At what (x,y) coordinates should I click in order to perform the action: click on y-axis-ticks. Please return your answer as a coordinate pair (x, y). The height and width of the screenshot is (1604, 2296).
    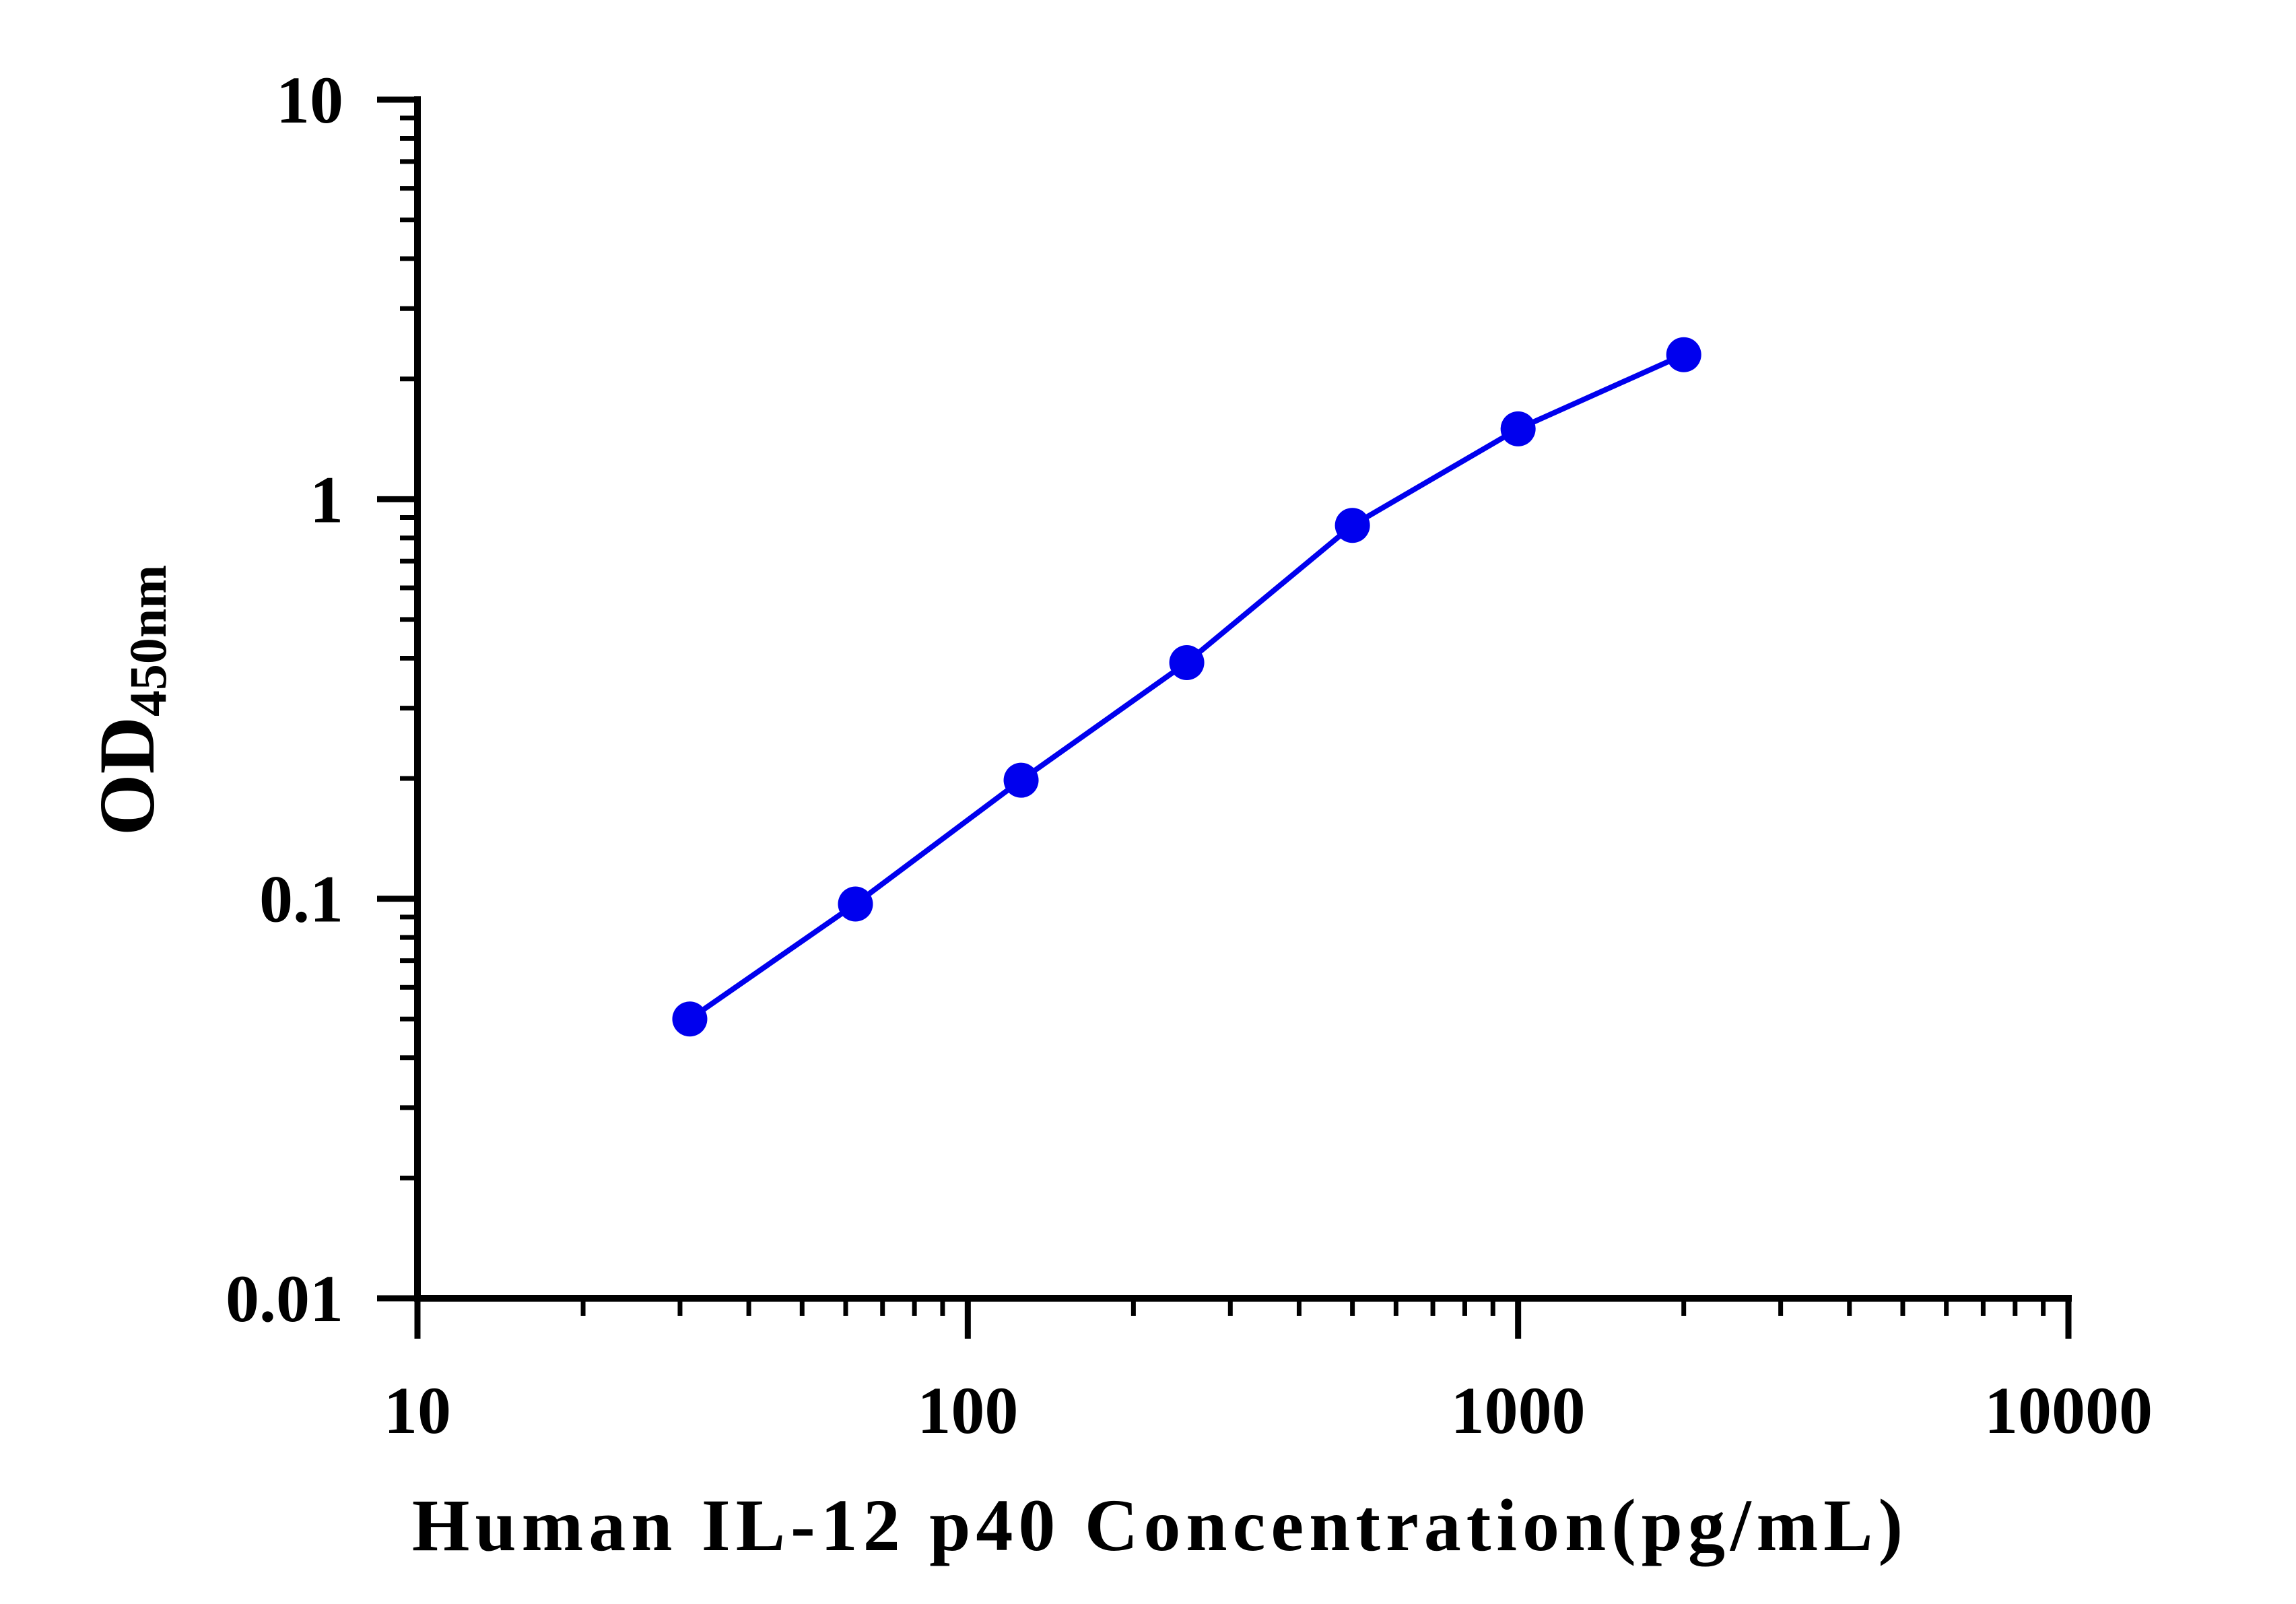
    Looking at the image, I should click on (397, 699).